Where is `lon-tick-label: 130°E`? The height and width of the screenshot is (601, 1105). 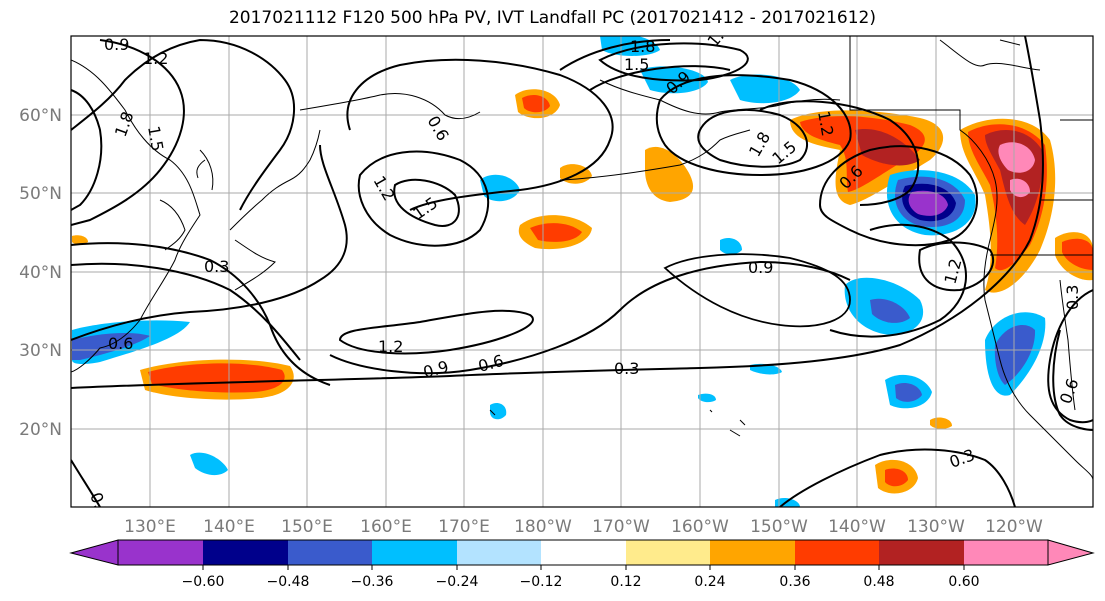
lon-tick-label: 130°E is located at coordinates (150, 527).